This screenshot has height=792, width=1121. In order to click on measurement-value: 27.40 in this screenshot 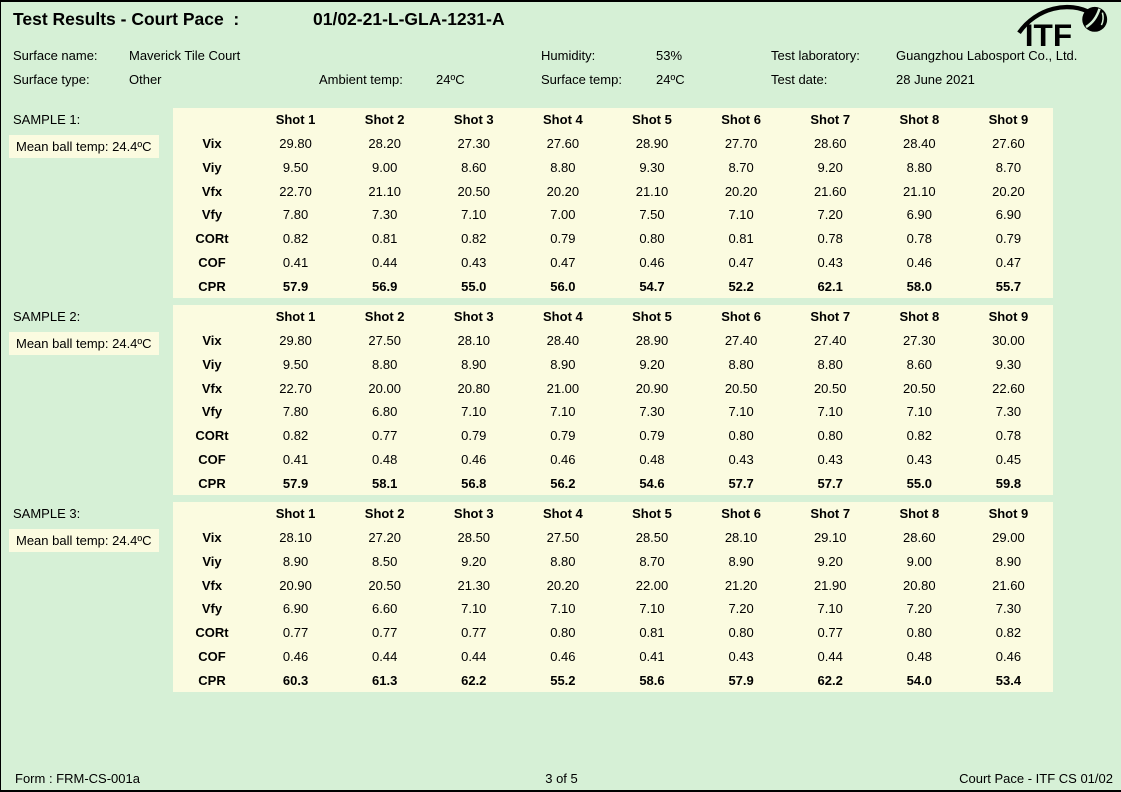, I will do `click(741, 341)`.